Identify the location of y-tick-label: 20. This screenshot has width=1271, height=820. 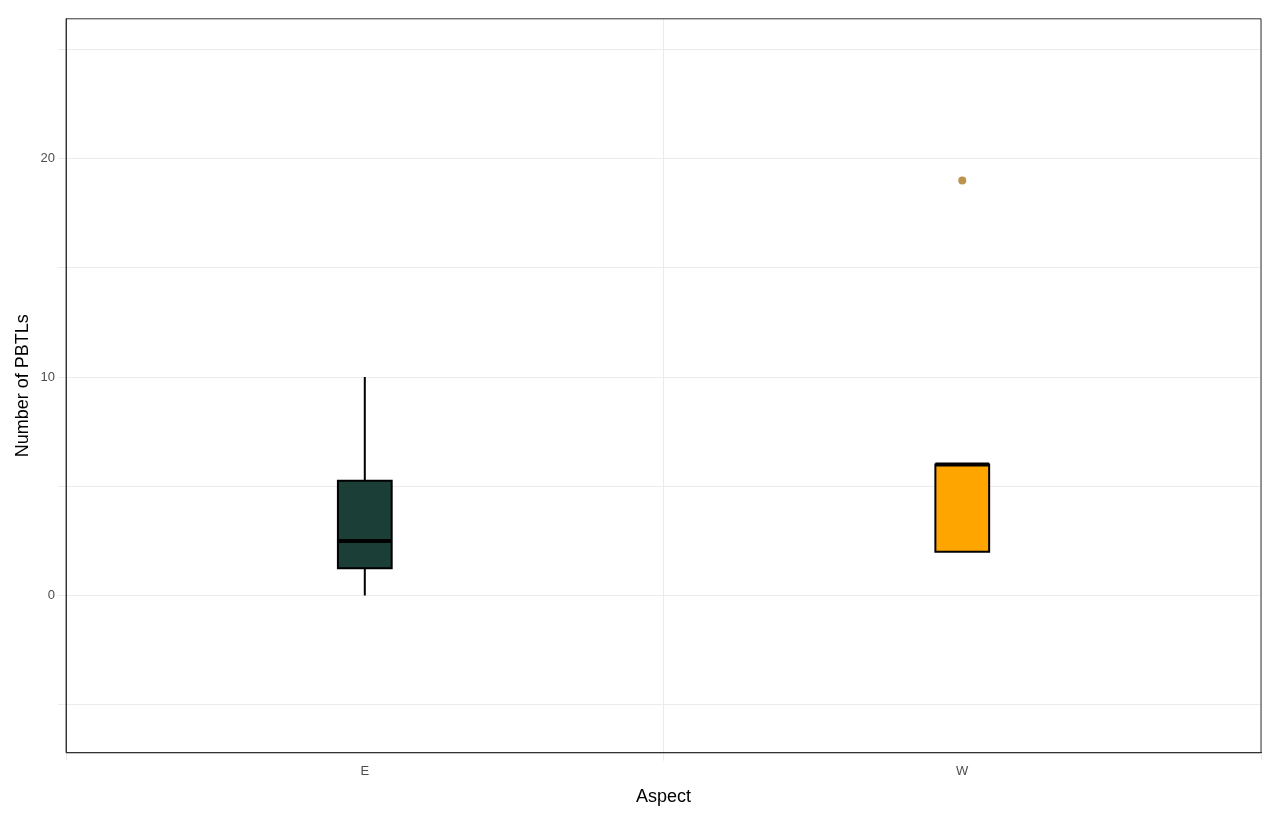
(48, 158).